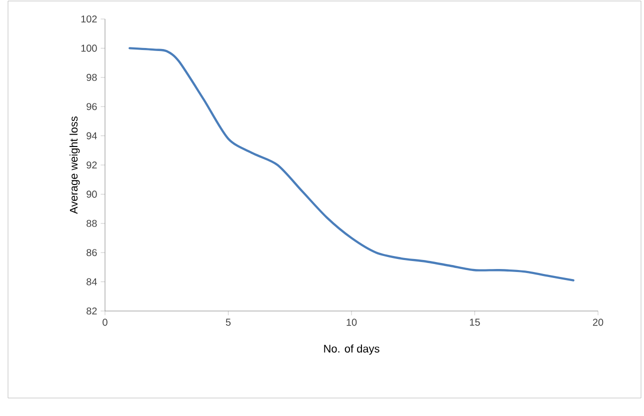 Image resolution: width=644 pixels, height=416 pixels. I want to click on y-tick-label: 84, so click(91, 282).